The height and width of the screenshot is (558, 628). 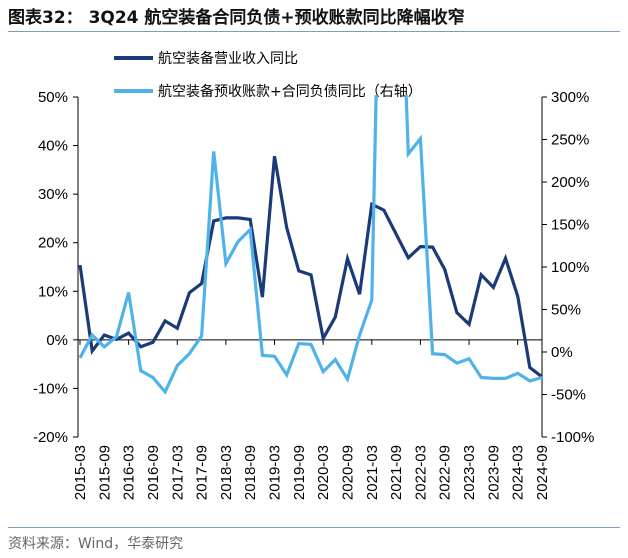 I want to click on right-axis-tick-label: 250%, so click(x=570, y=140).